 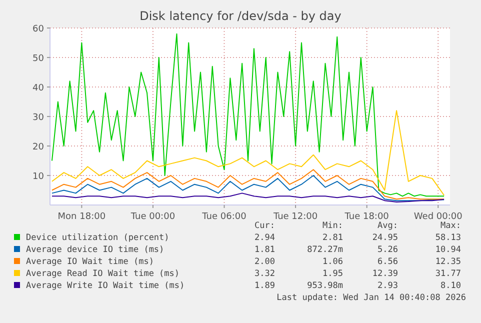 I want to click on x-tick-label: Mon 18:00, so click(x=82, y=217).